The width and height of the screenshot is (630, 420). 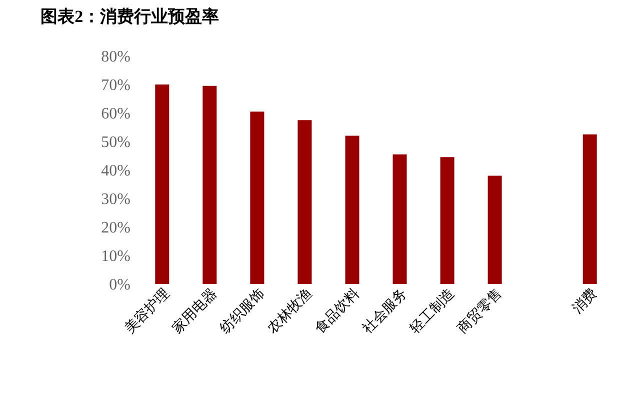 What do you see at coordinates (119, 285) in the screenshot?
I see `y-tick-label: 0%` at bounding box center [119, 285].